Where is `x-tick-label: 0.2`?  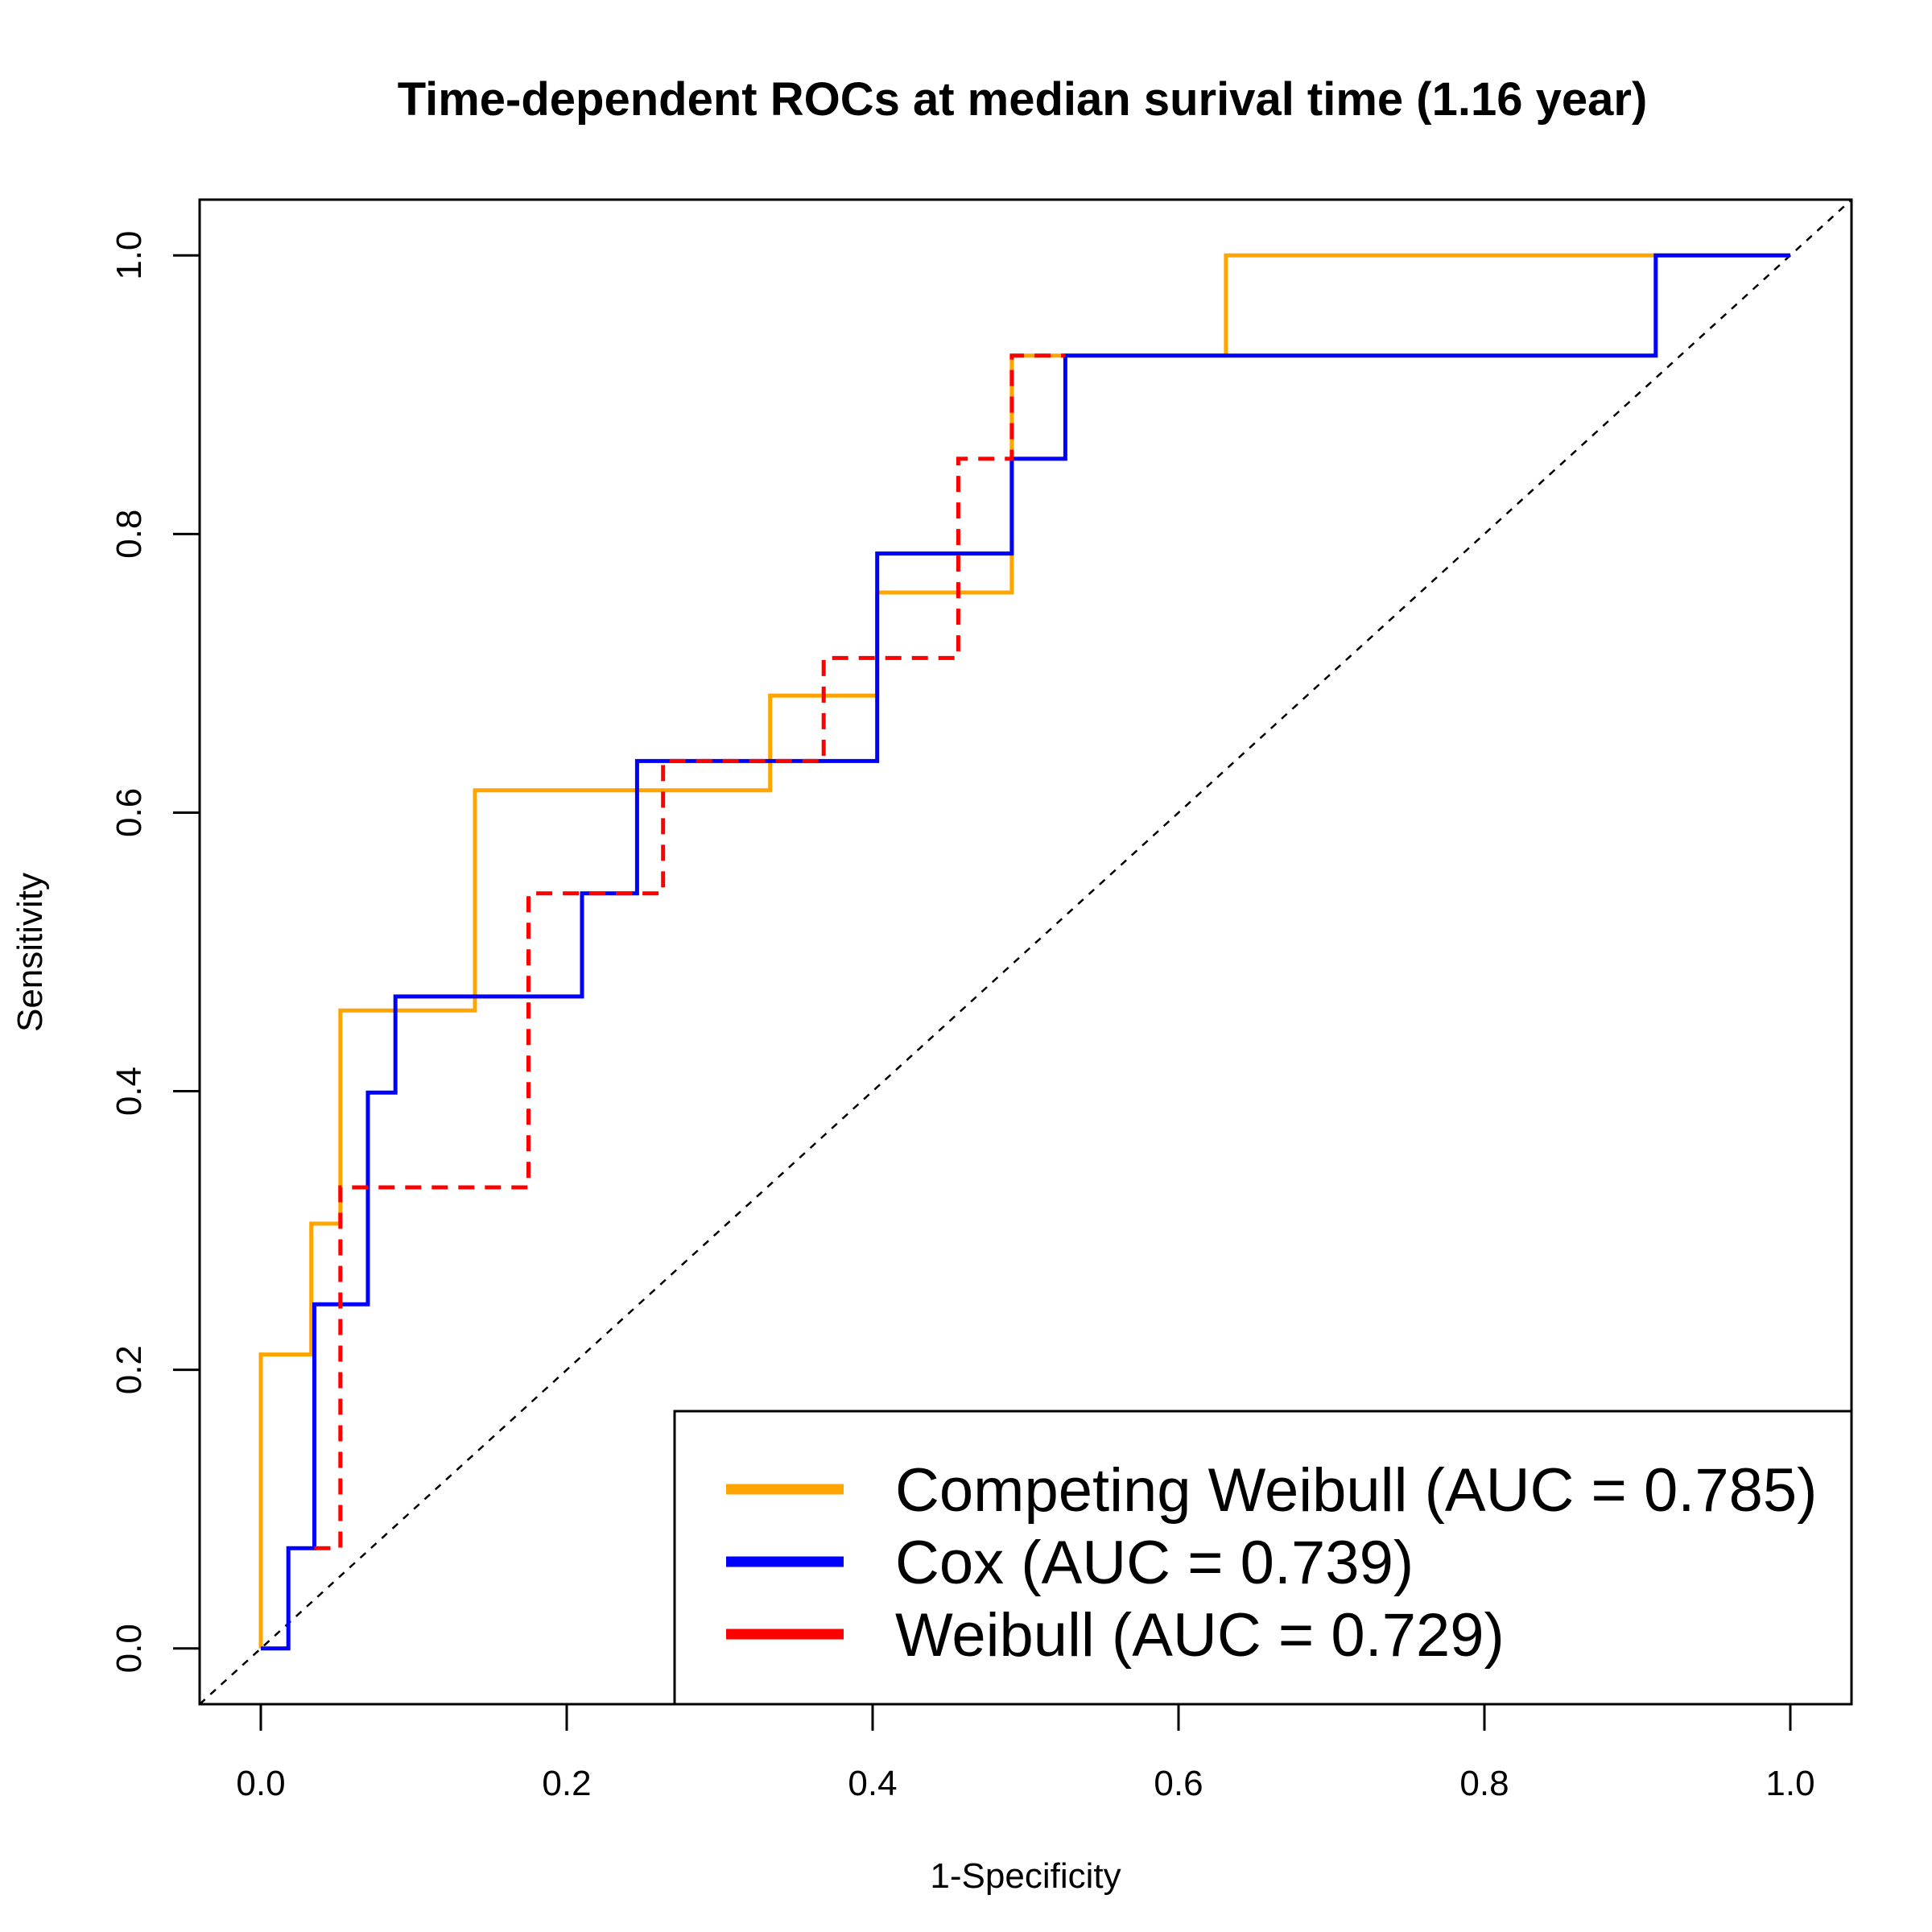 x-tick-label: 0.2 is located at coordinates (566, 1783).